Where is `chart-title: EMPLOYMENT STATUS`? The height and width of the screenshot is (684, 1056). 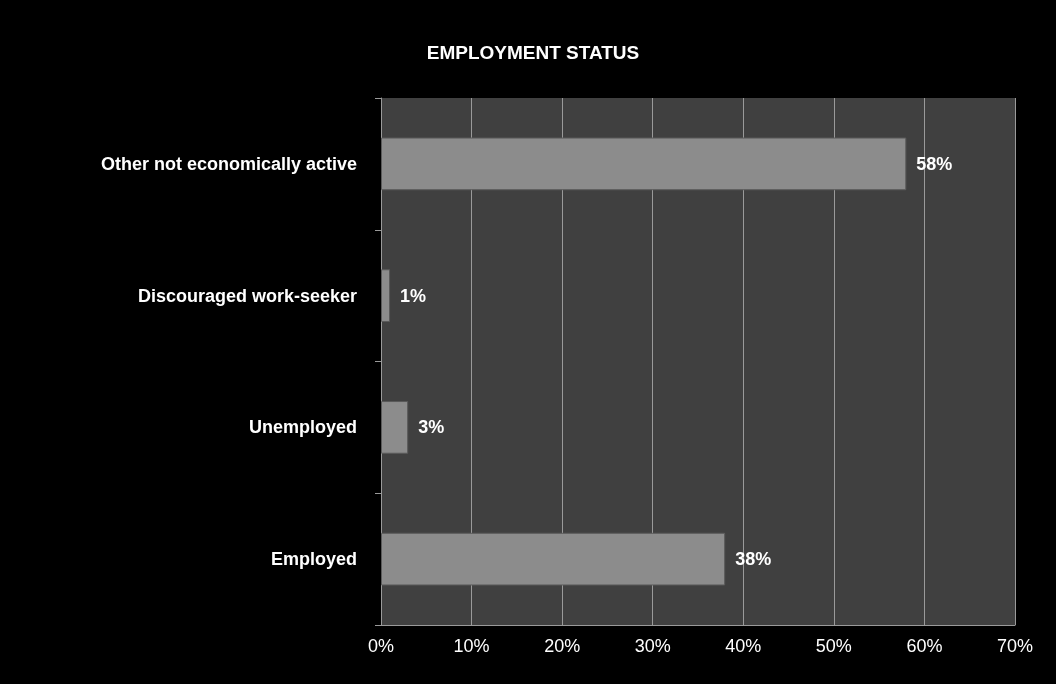 chart-title: EMPLOYMENT STATUS is located at coordinates (533, 52).